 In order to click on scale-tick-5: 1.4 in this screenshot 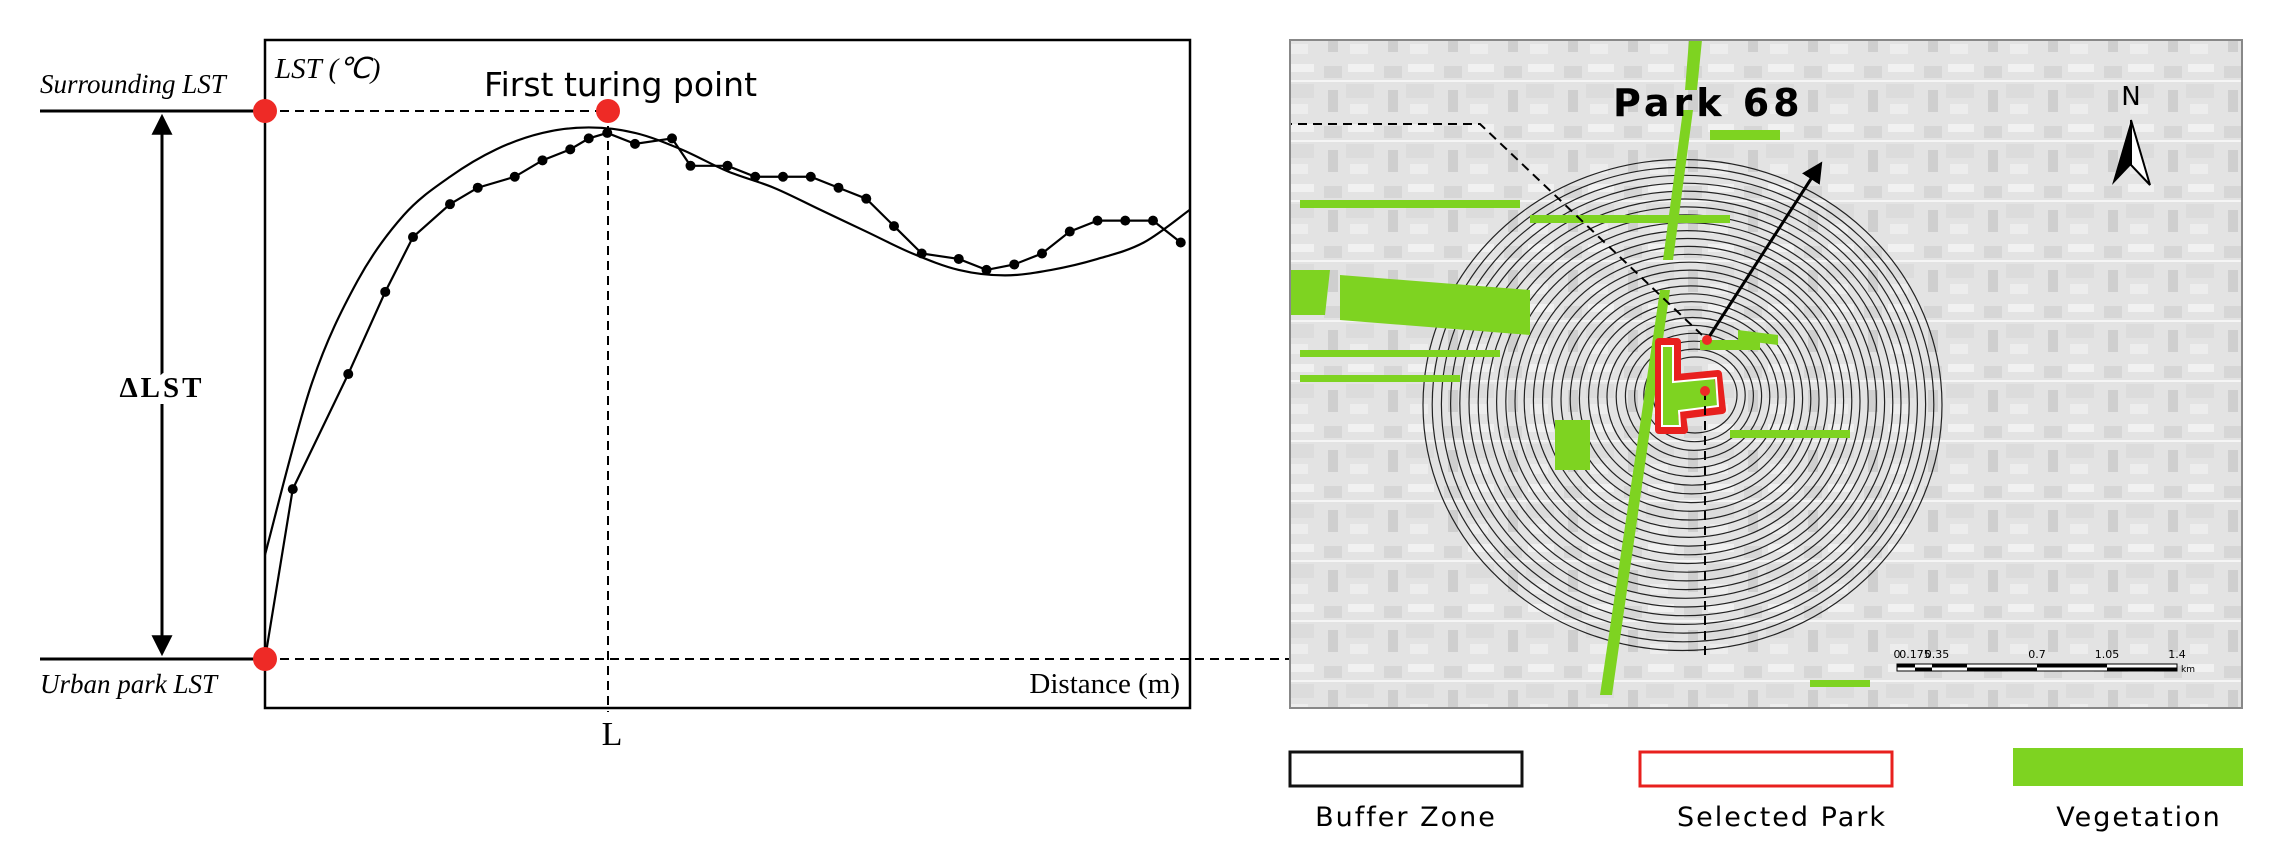, I will do `click(2177, 654)`.